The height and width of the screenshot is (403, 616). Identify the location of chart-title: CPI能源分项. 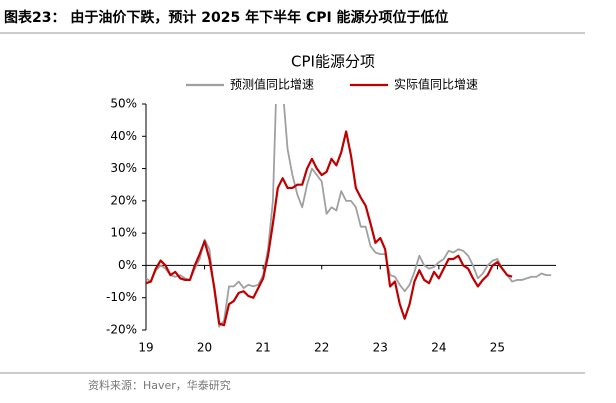
(333, 62).